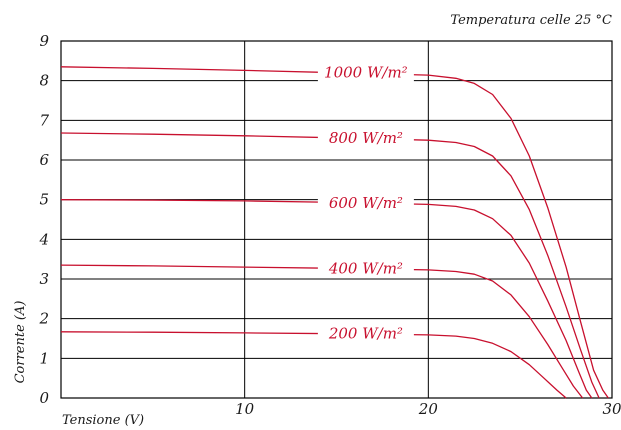  I want to click on y-tick-label: 6, so click(44, 160).